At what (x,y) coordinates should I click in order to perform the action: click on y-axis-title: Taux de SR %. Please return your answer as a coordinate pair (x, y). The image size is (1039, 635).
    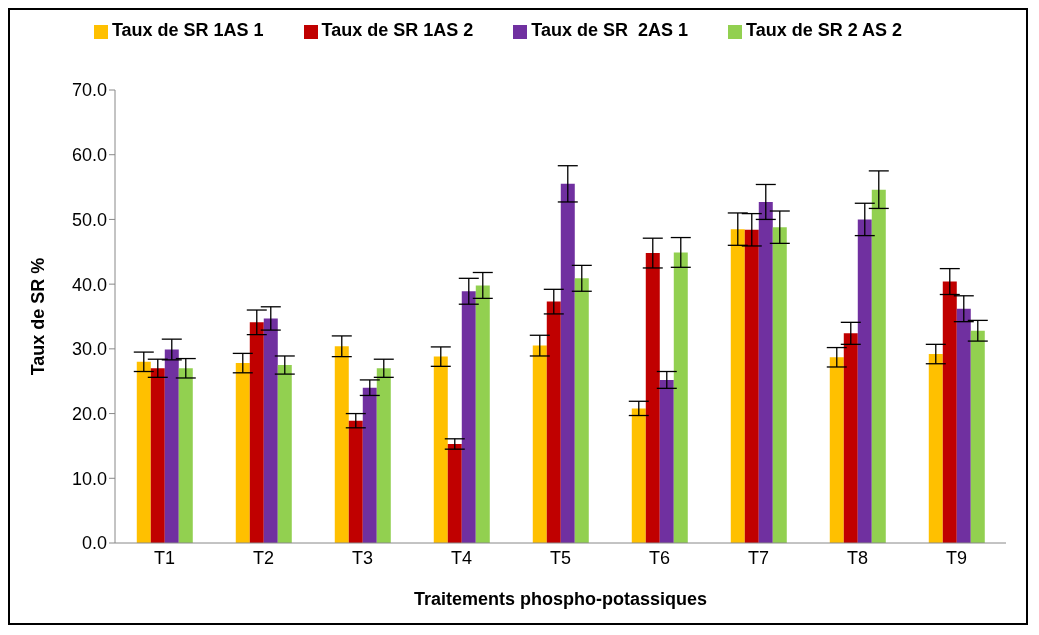
    Looking at the image, I should click on (38, 316).